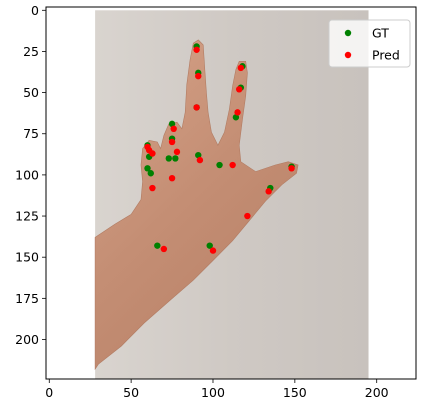  Describe the element at coordinates (377, 392) in the screenshot. I see `x-tick-label: 200` at that location.